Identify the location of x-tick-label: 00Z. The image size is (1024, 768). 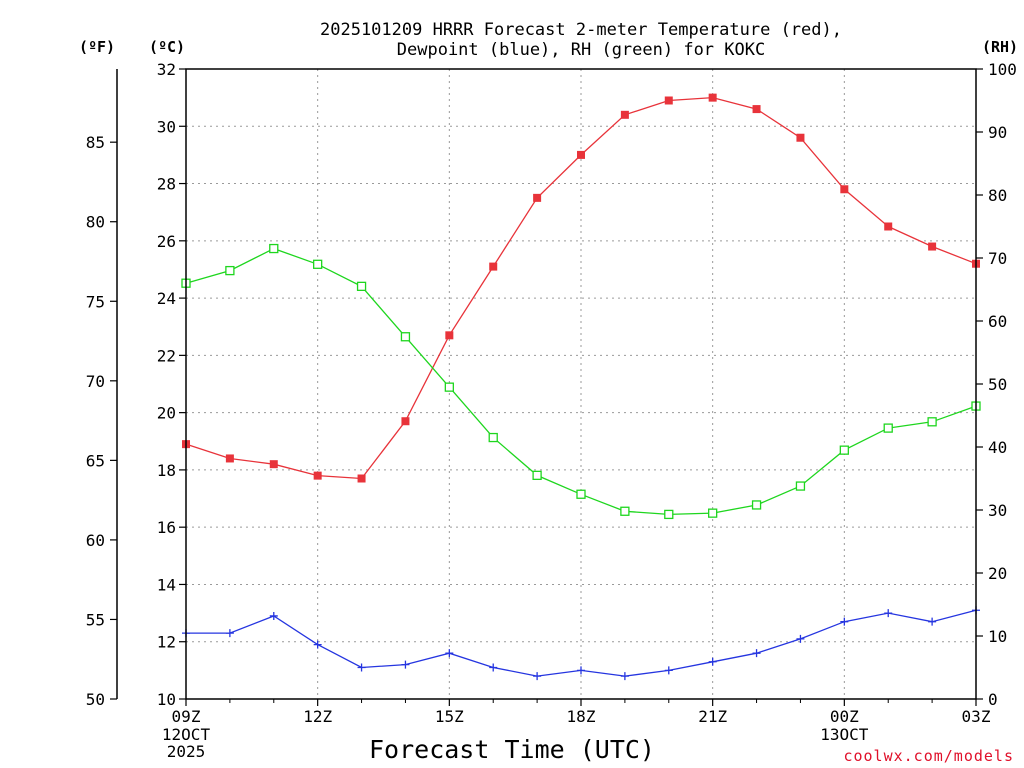
(844, 716).